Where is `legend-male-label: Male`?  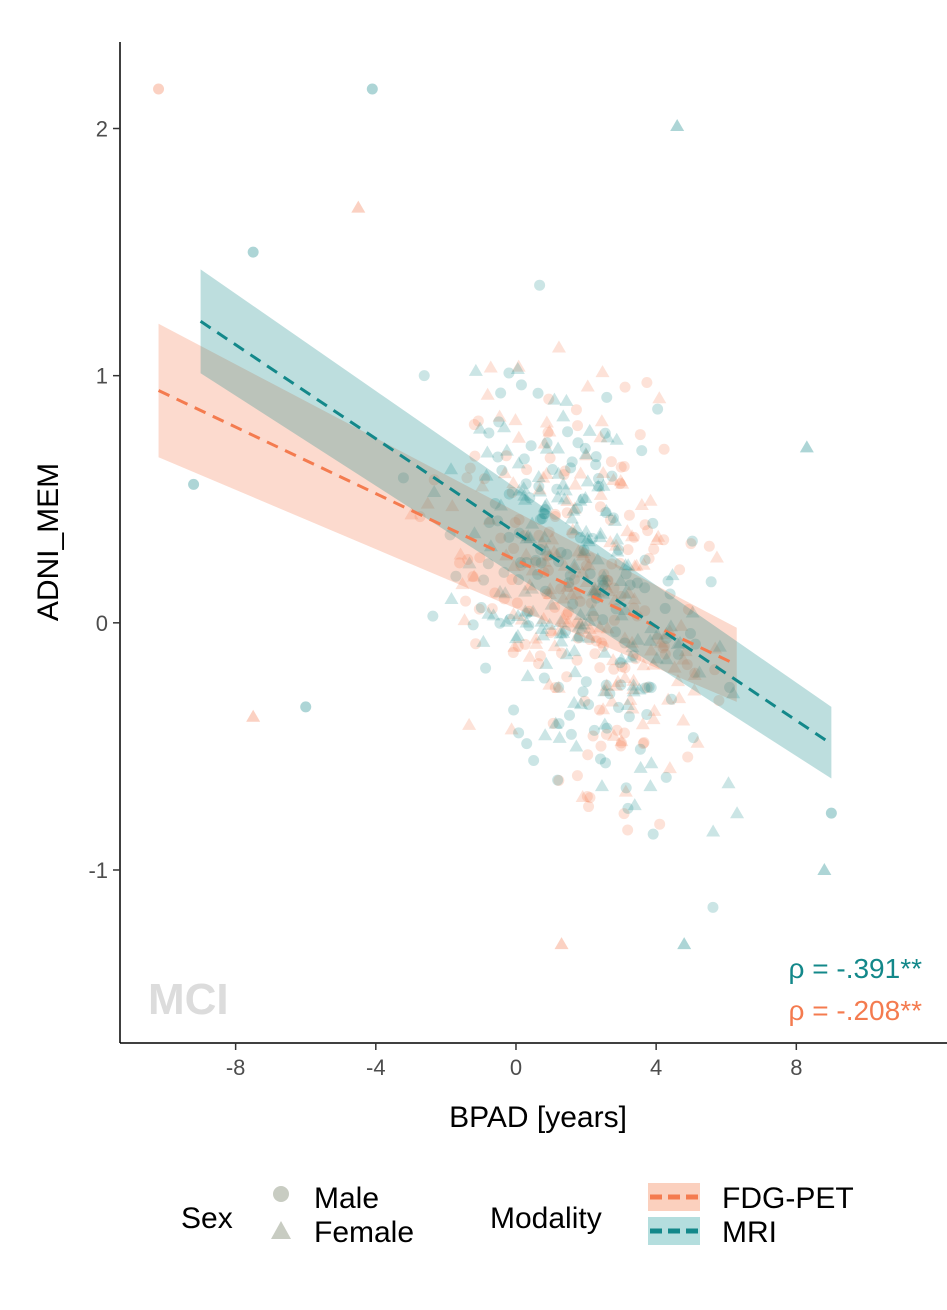 legend-male-label: Male is located at coordinates (346, 1198).